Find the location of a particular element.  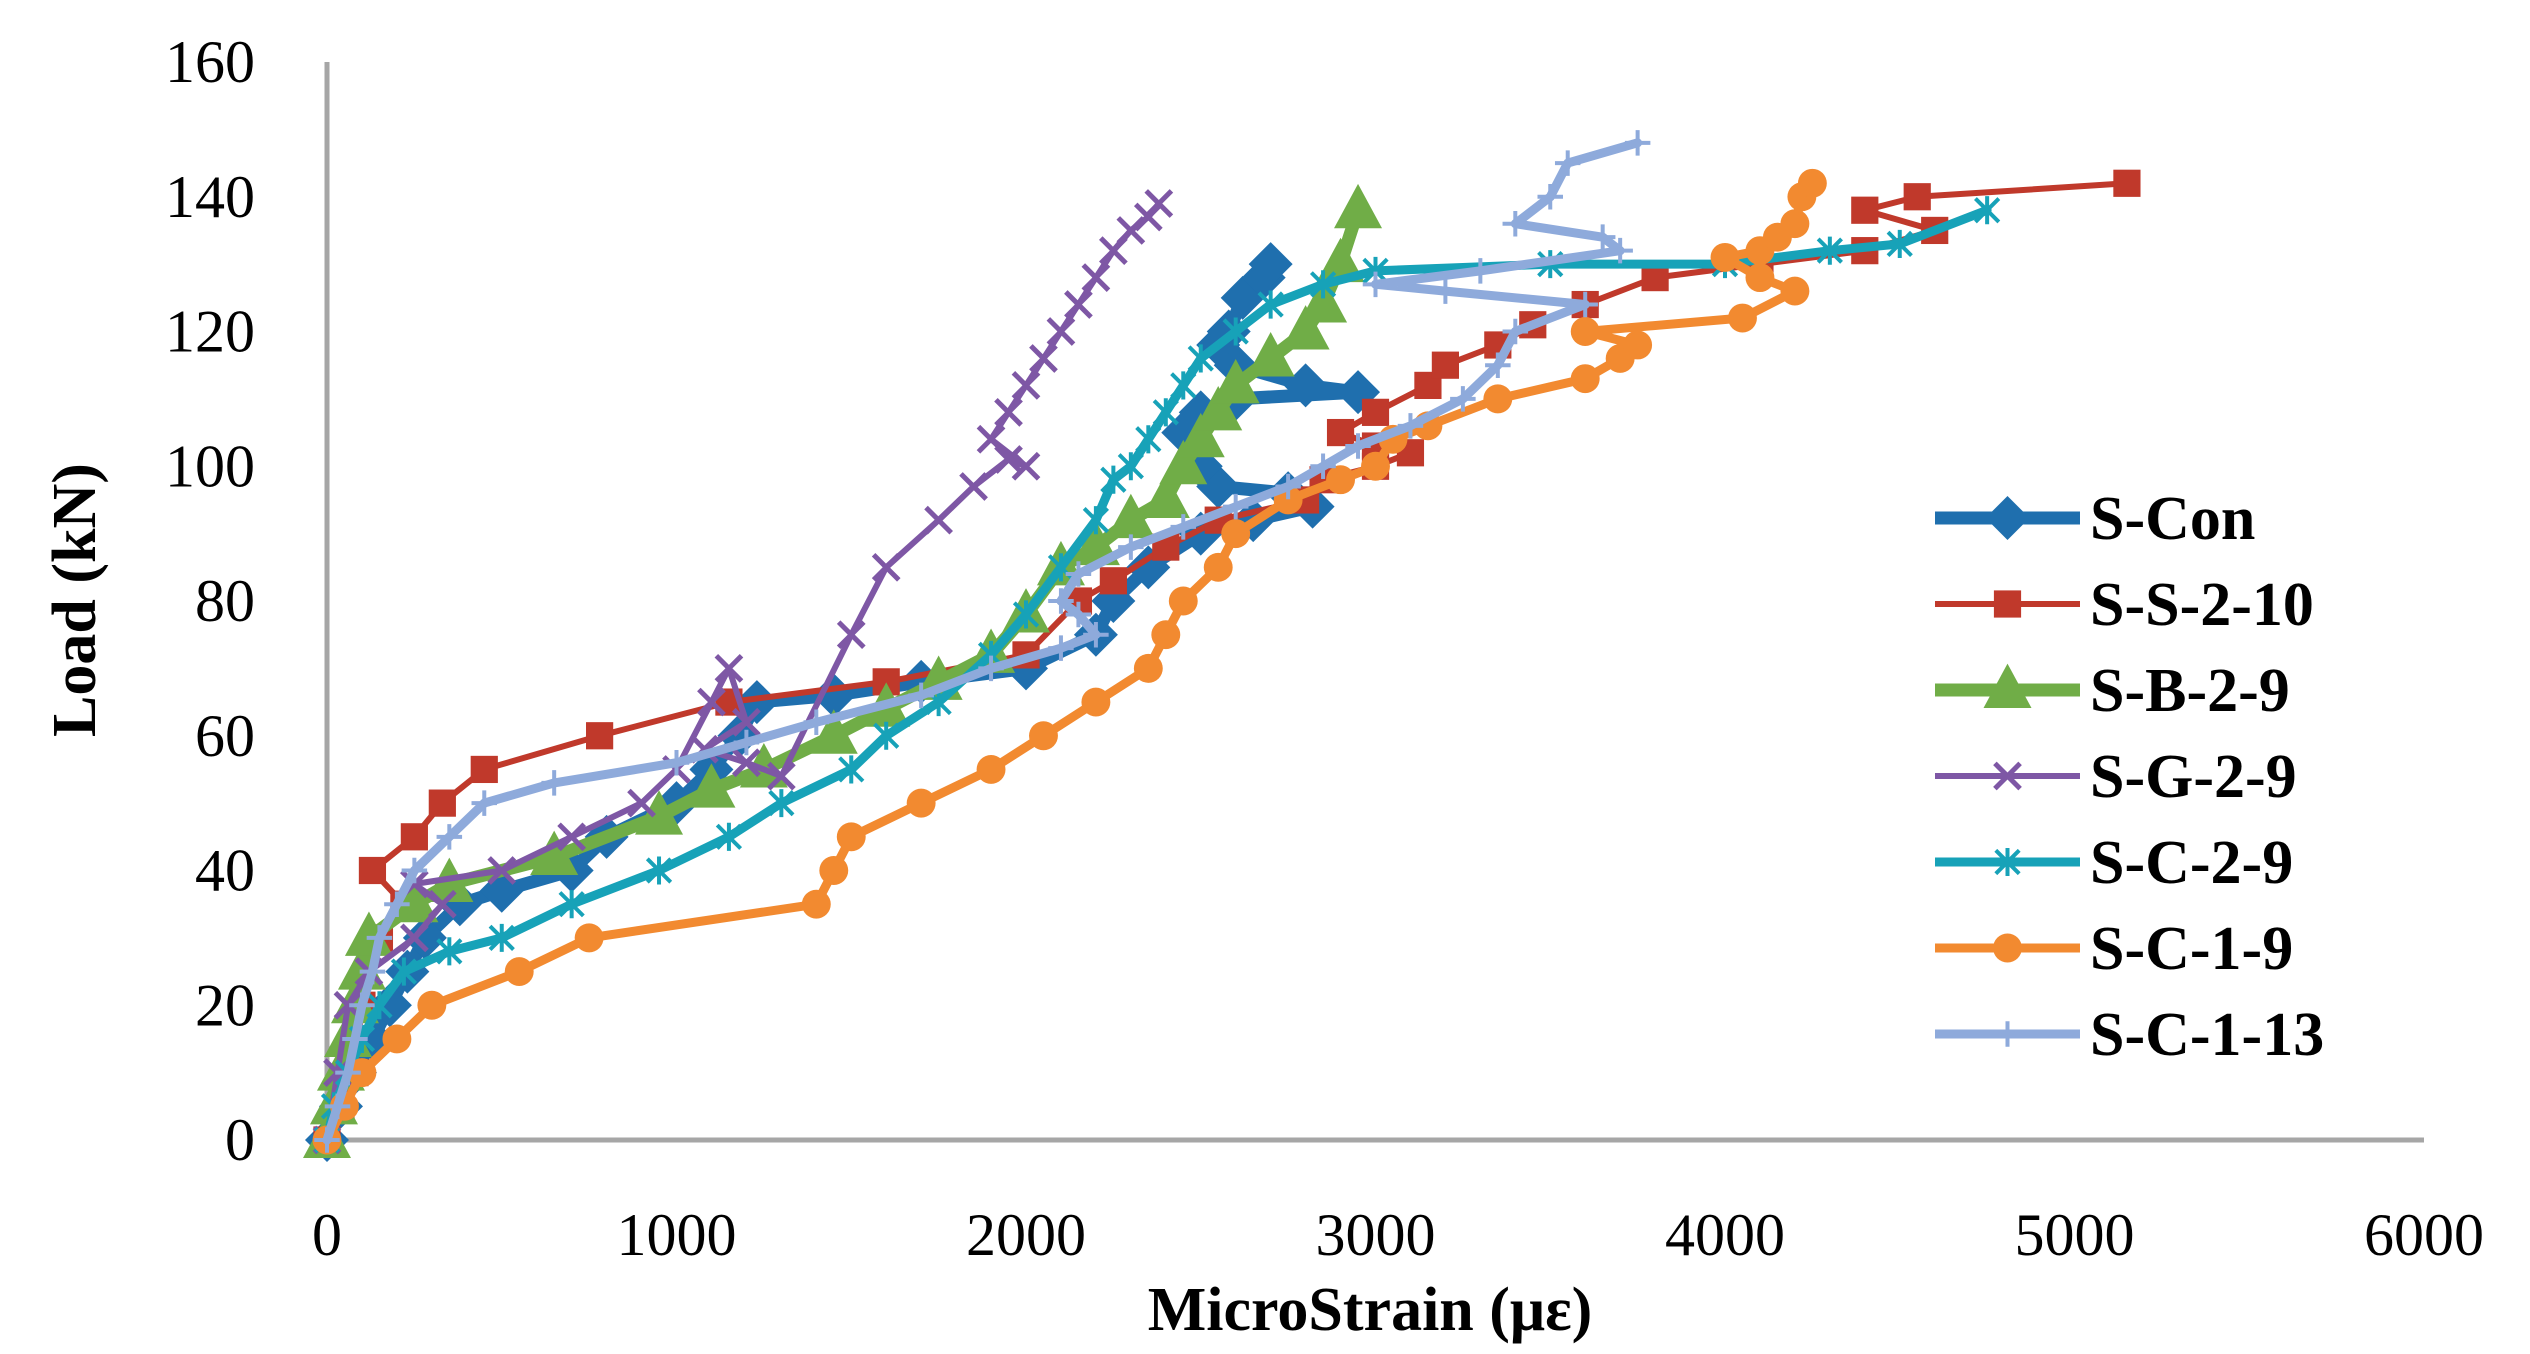

x-tick-label: 4000 is located at coordinates (1725, 1235).